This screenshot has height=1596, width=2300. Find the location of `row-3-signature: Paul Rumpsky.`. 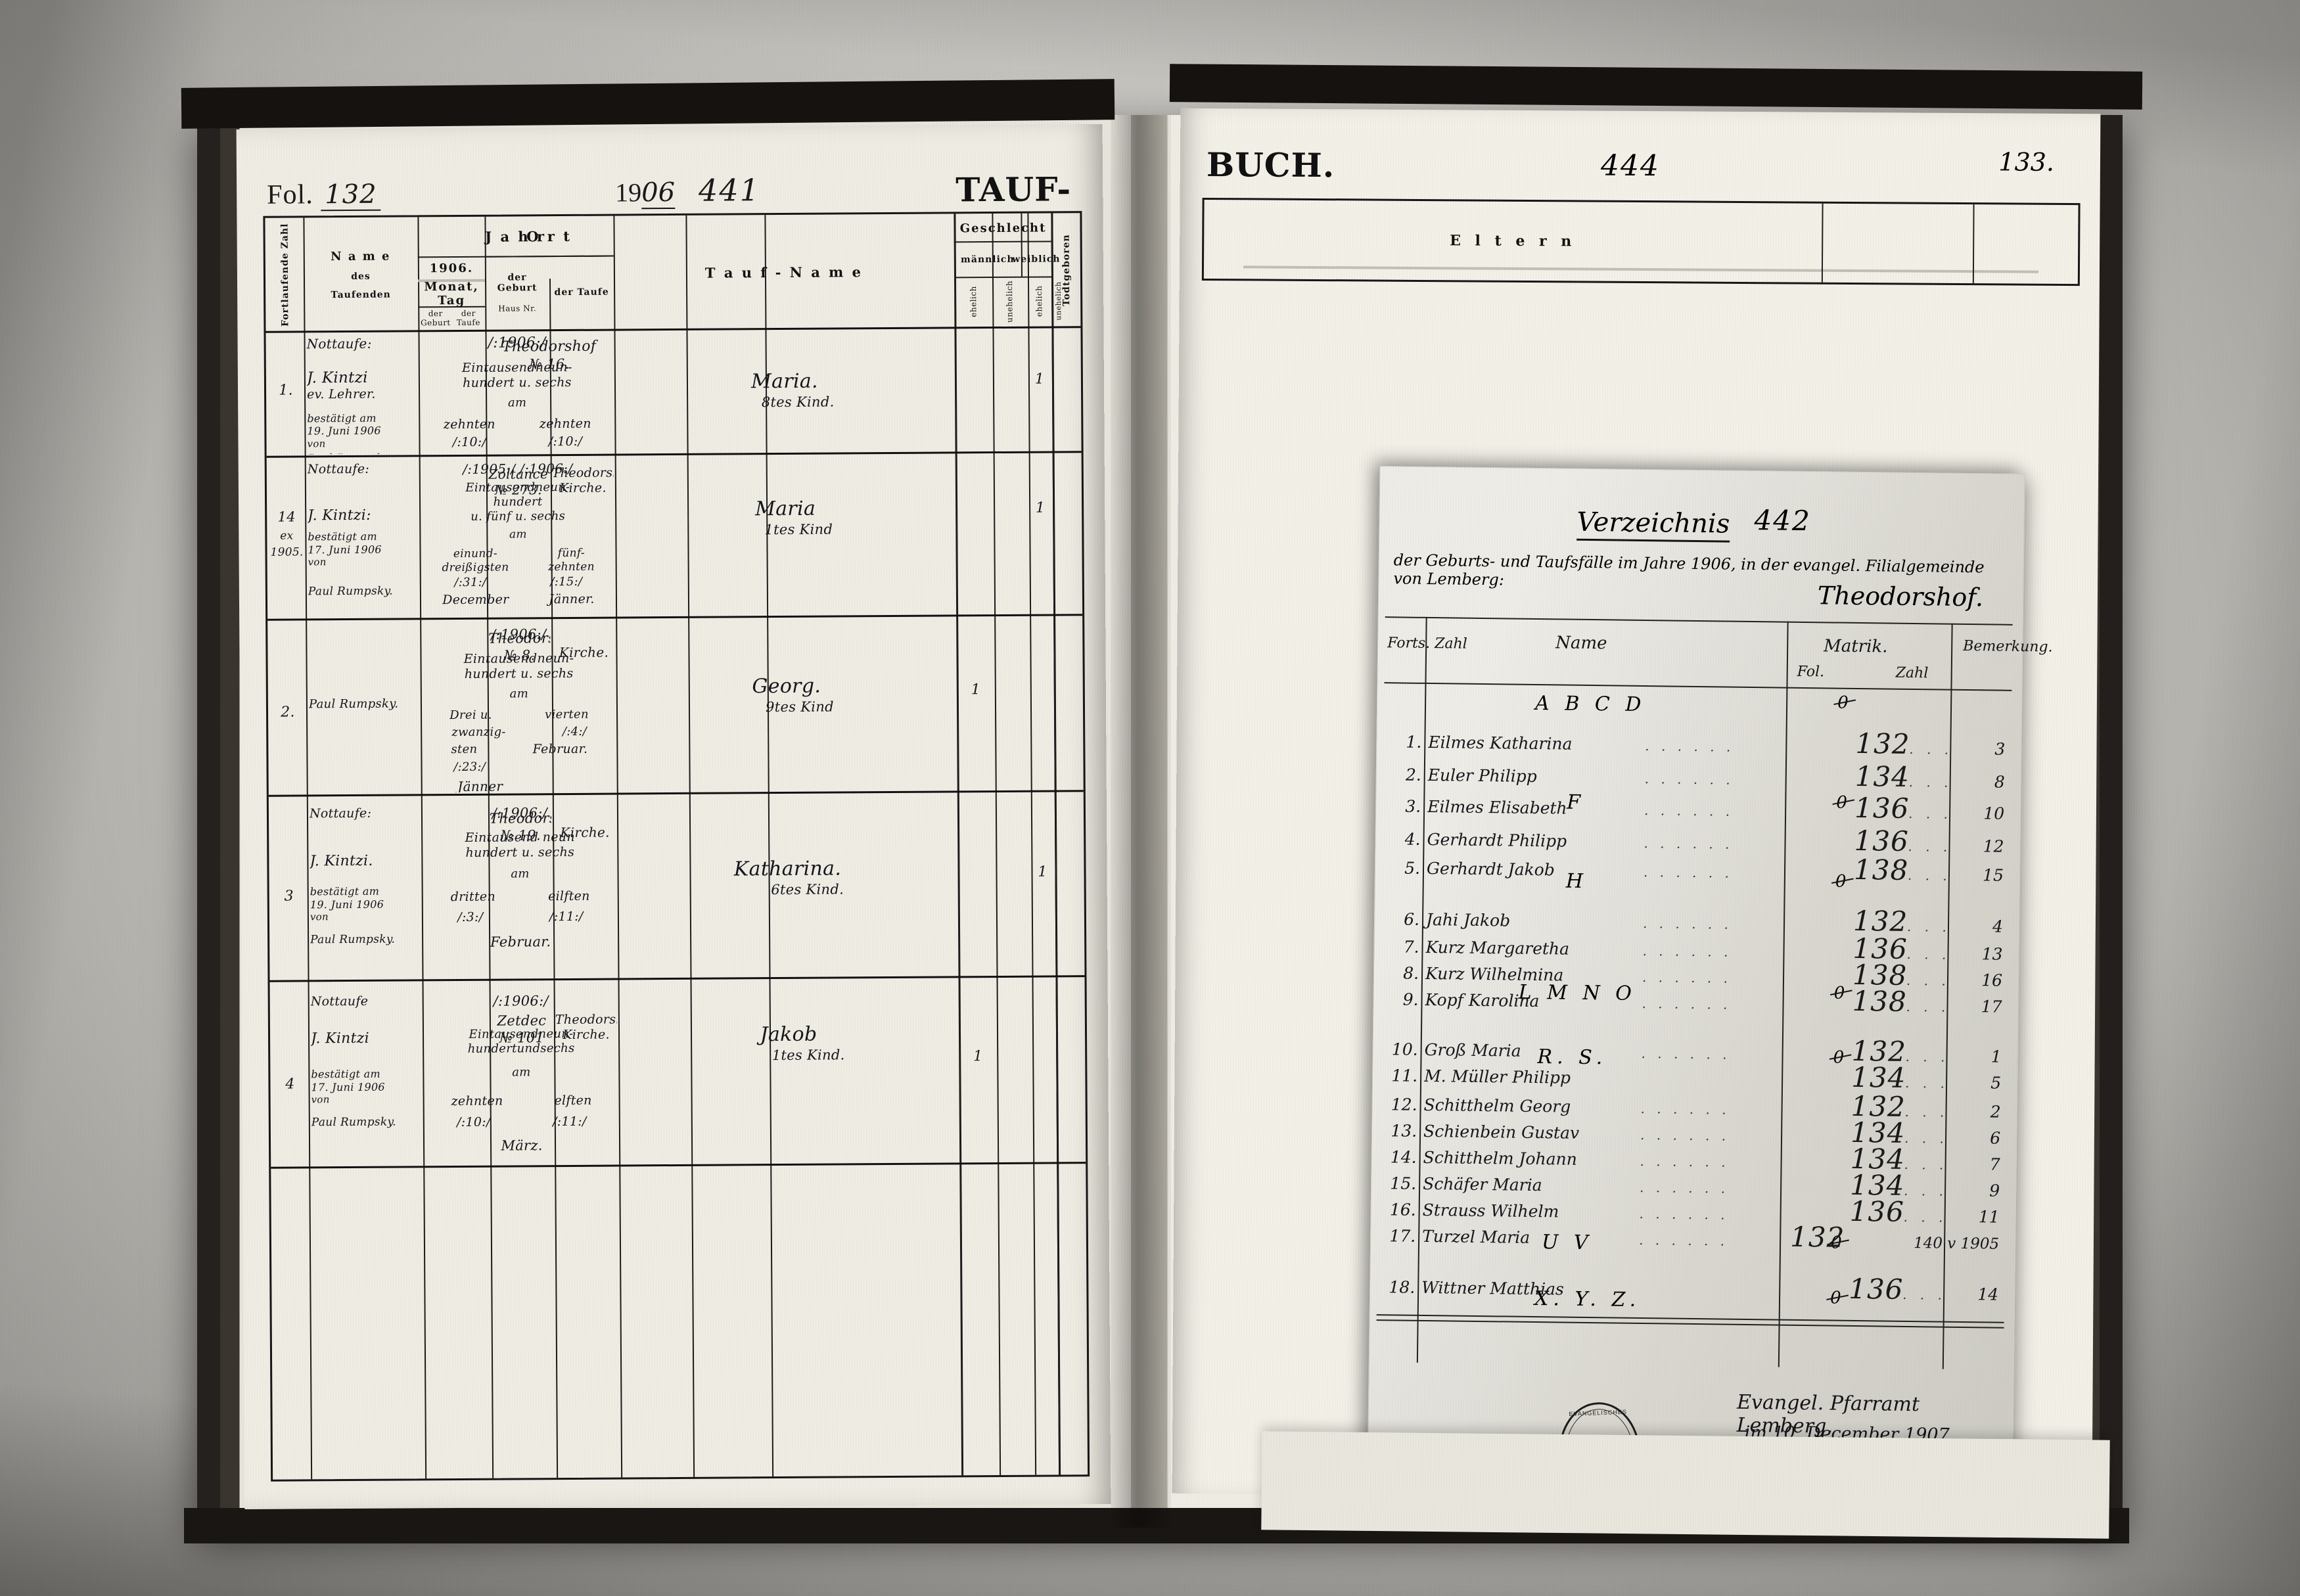

row-3-signature: Paul Rumpsky. is located at coordinates (354, 704).